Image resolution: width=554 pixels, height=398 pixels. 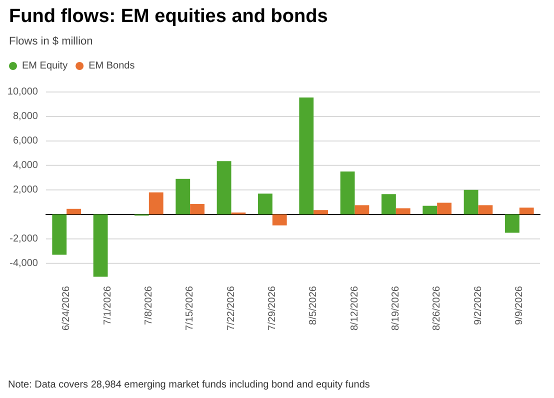 I want to click on y-tick-label: -4,000, so click(x=24, y=263).